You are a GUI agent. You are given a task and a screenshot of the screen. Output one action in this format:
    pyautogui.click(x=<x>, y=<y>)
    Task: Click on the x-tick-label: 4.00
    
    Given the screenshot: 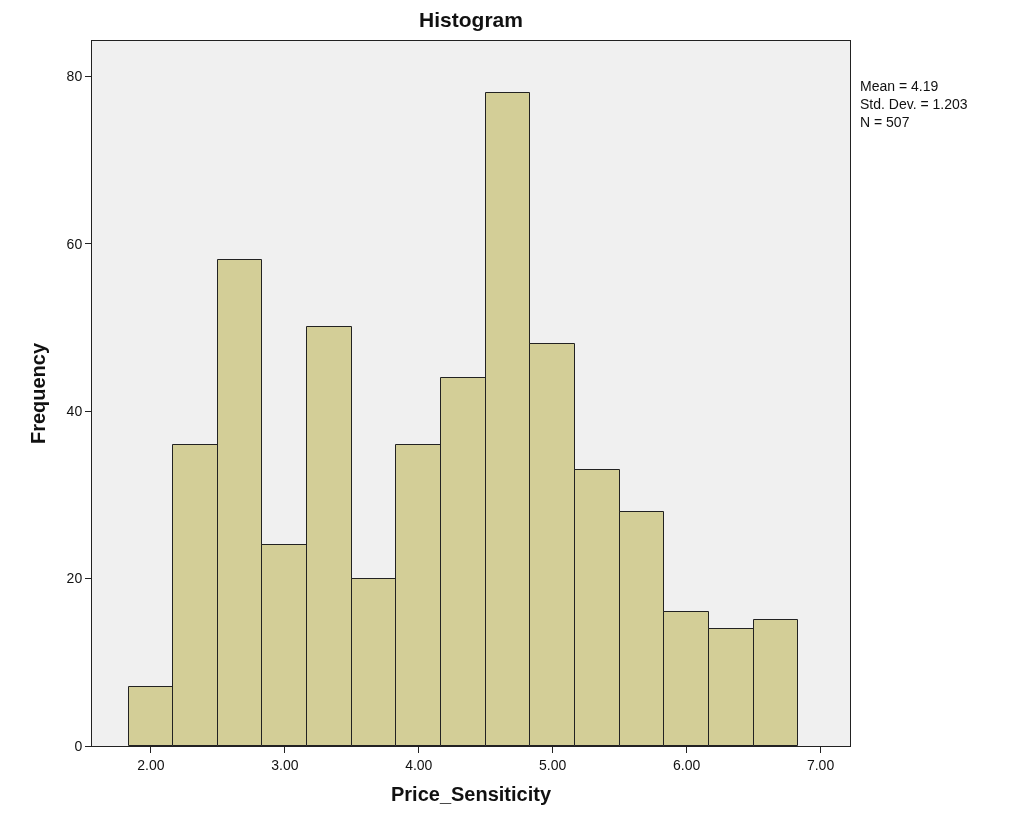 What is the action you would take?
    pyautogui.click(x=419, y=764)
    